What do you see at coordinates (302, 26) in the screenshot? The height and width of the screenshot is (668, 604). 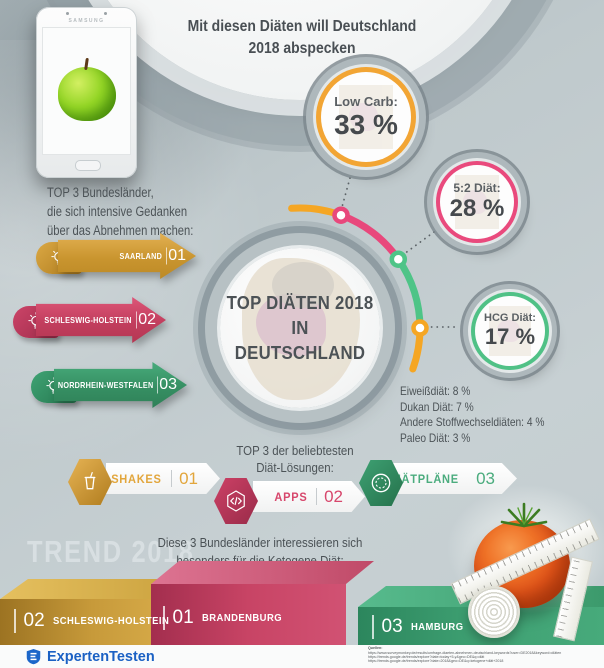 I see `page-title-line1: Mit diesen Diäten will Deutschland` at bounding box center [302, 26].